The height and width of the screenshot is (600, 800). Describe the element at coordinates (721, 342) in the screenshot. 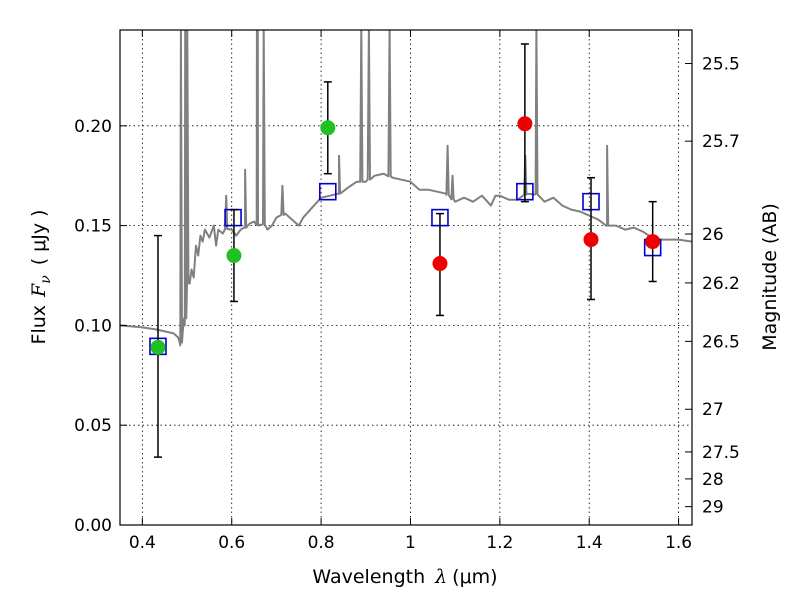

I see `y2-tick-label: 26.5` at that location.